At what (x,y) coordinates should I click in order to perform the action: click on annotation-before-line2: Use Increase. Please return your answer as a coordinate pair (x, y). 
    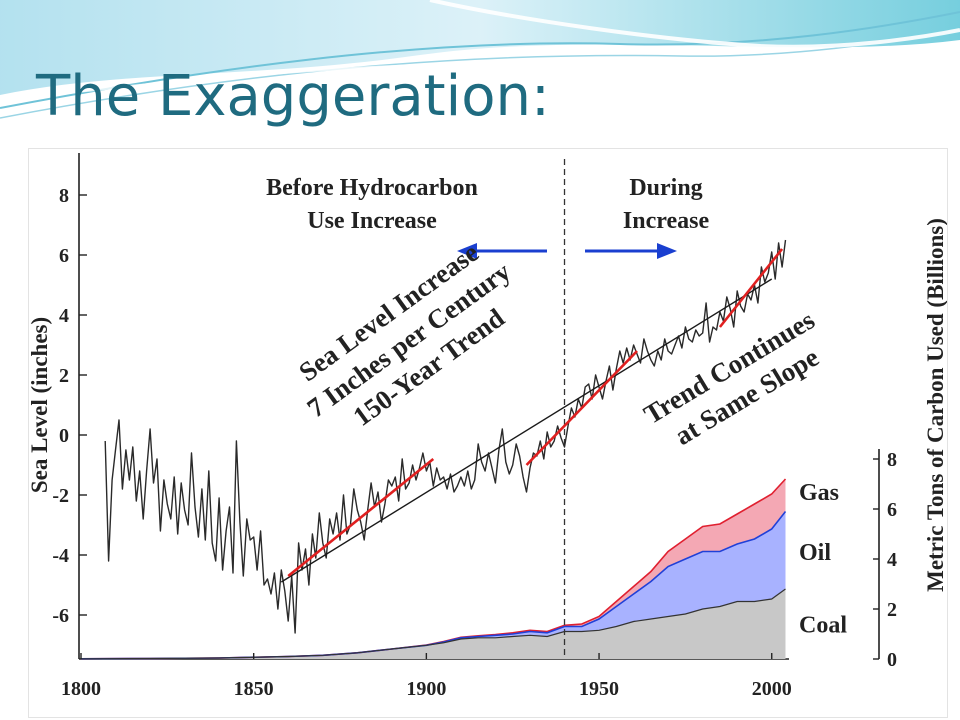
    Looking at the image, I should click on (372, 221).